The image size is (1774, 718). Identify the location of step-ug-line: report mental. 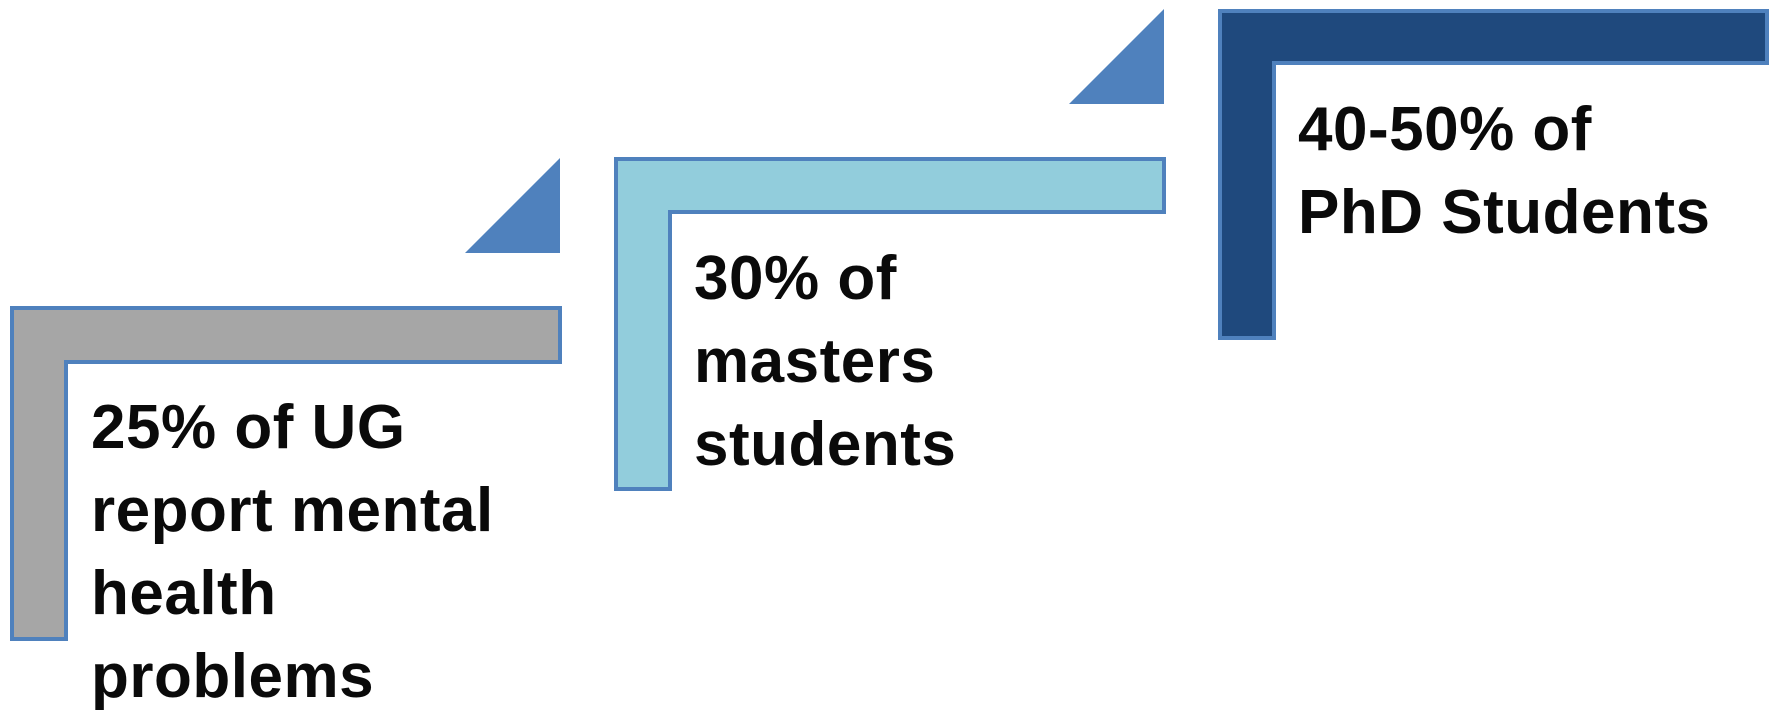
(292, 510).